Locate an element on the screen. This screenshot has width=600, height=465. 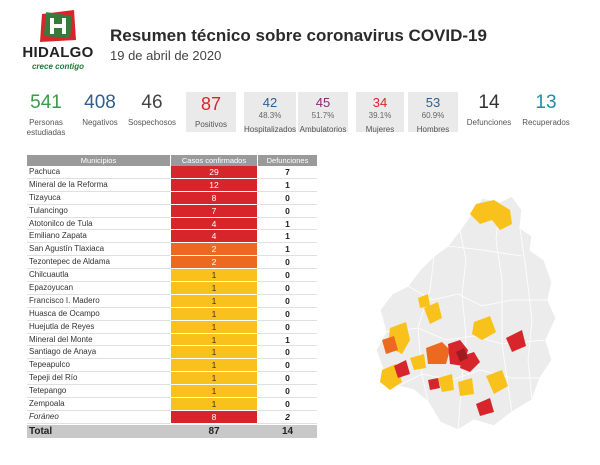
table-row: Tizayuca 8 0 is located at coordinates (172, 198).